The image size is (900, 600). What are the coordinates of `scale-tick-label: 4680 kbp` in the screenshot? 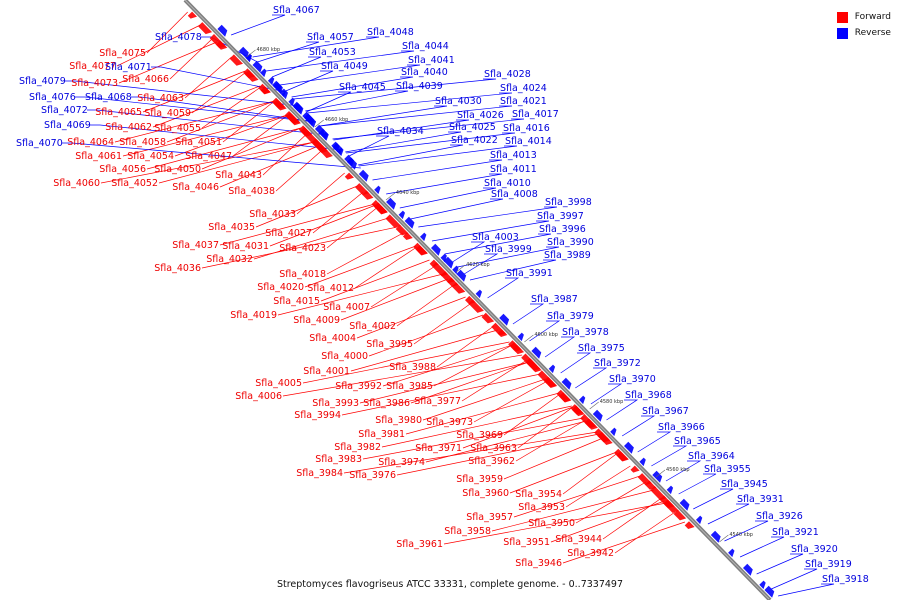 It's located at (269, 50).